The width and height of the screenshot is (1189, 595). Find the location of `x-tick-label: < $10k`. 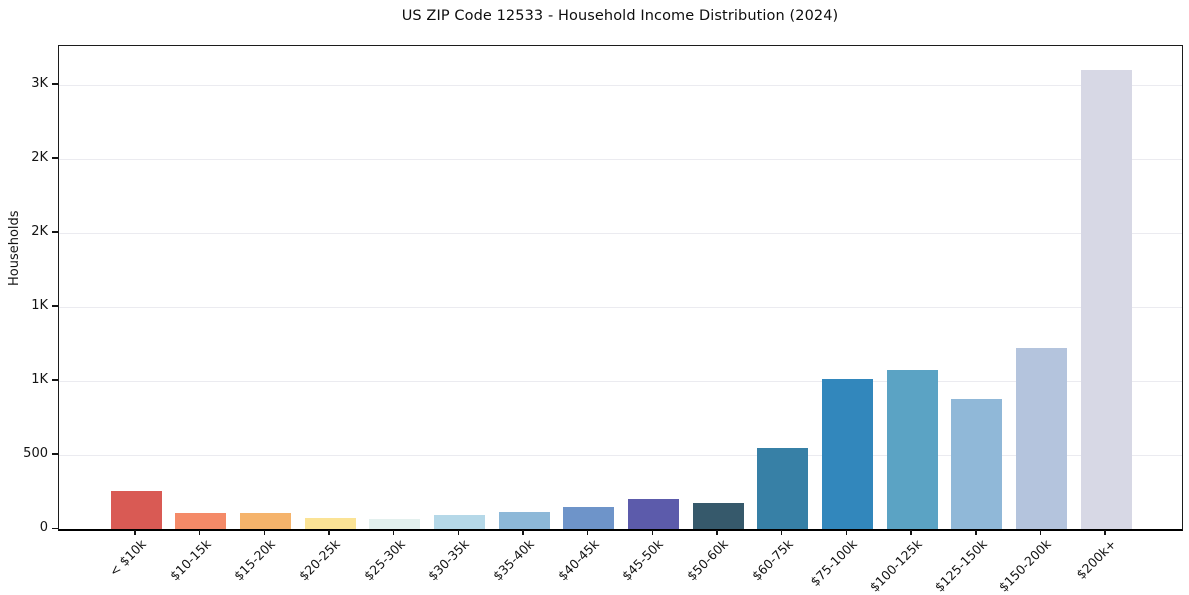

x-tick-label: < $10k is located at coordinates (127, 558).